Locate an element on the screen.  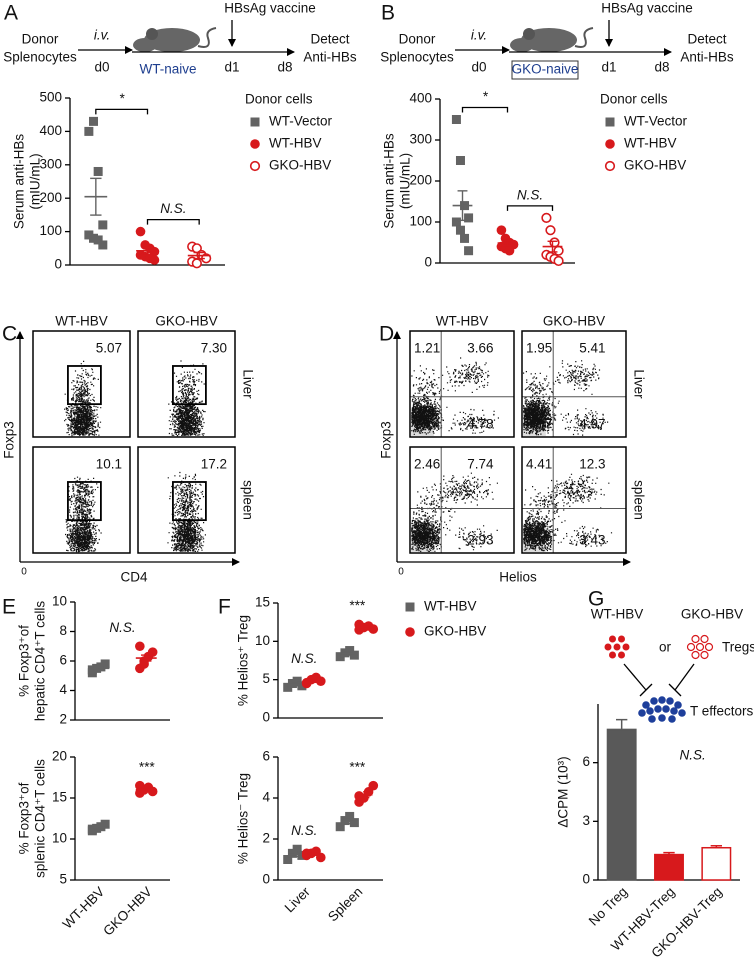
legend-label: WT-Vector is located at coordinates (656, 121).